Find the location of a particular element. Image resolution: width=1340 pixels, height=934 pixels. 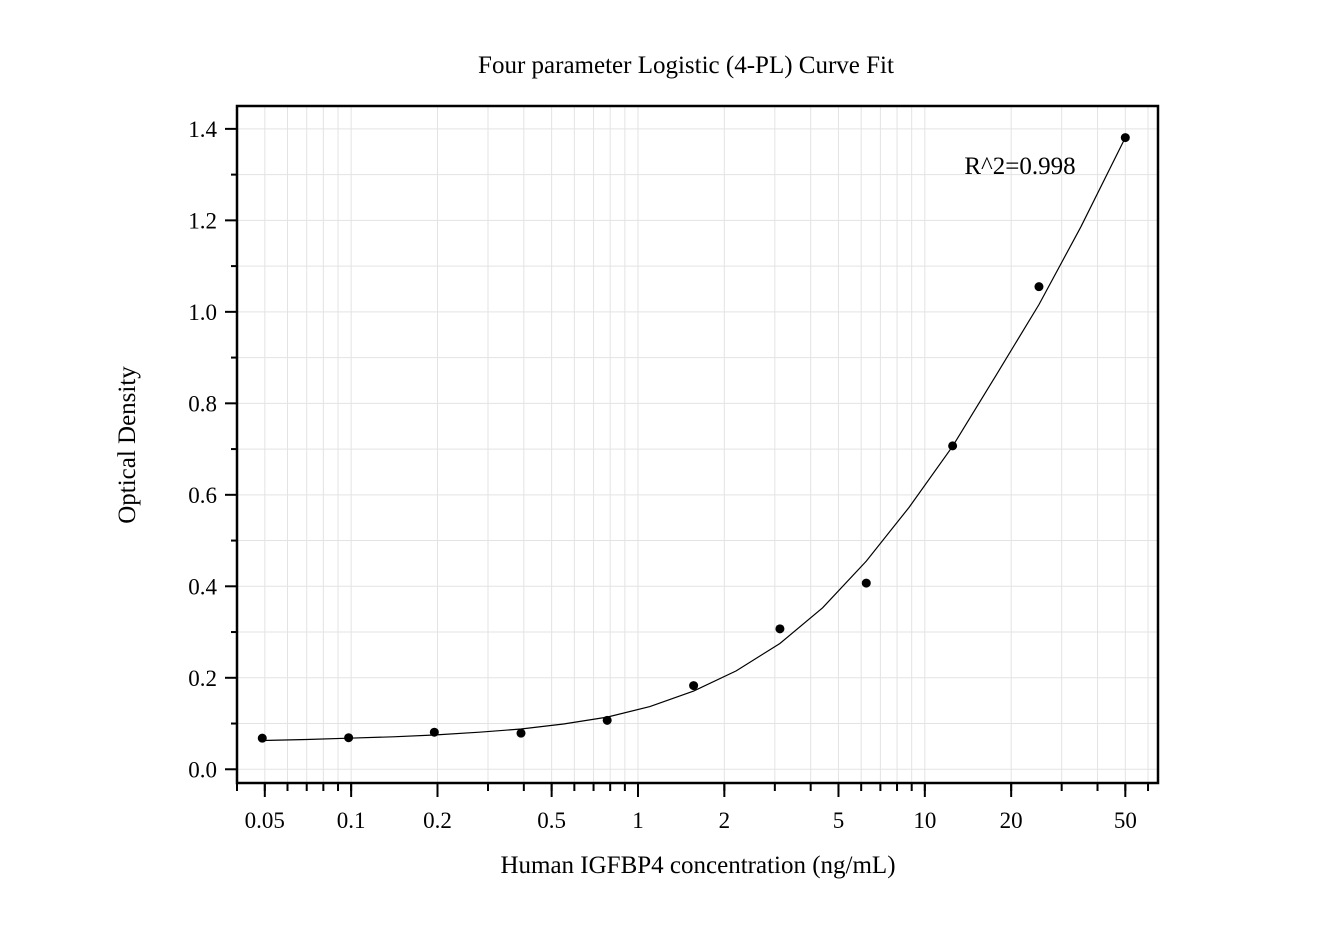

y-axis-label: Optical Density is located at coordinates (127, 445).